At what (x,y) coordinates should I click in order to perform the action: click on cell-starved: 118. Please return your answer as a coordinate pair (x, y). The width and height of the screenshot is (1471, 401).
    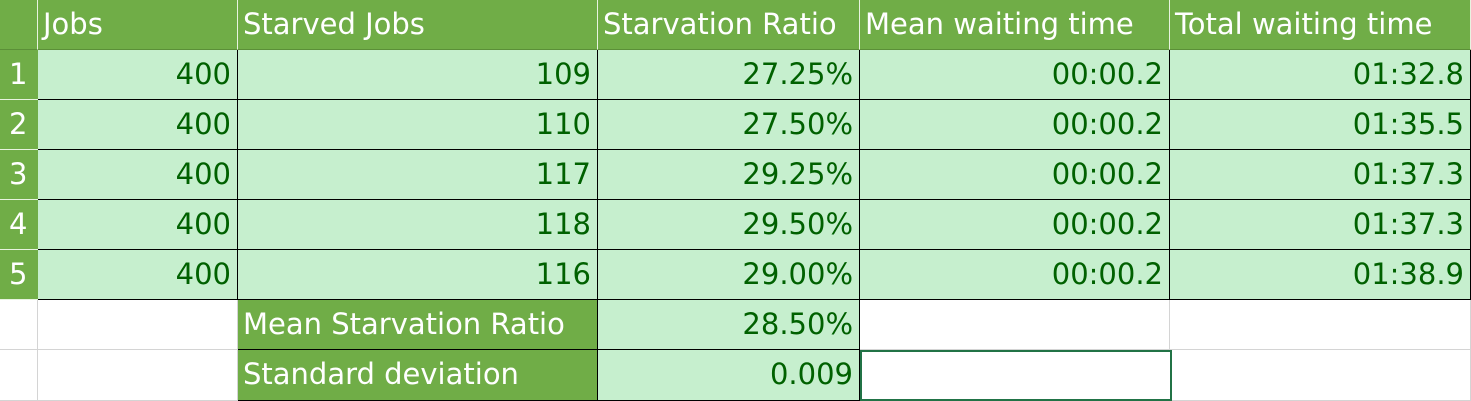
    Looking at the image, I should click on (418, 225).